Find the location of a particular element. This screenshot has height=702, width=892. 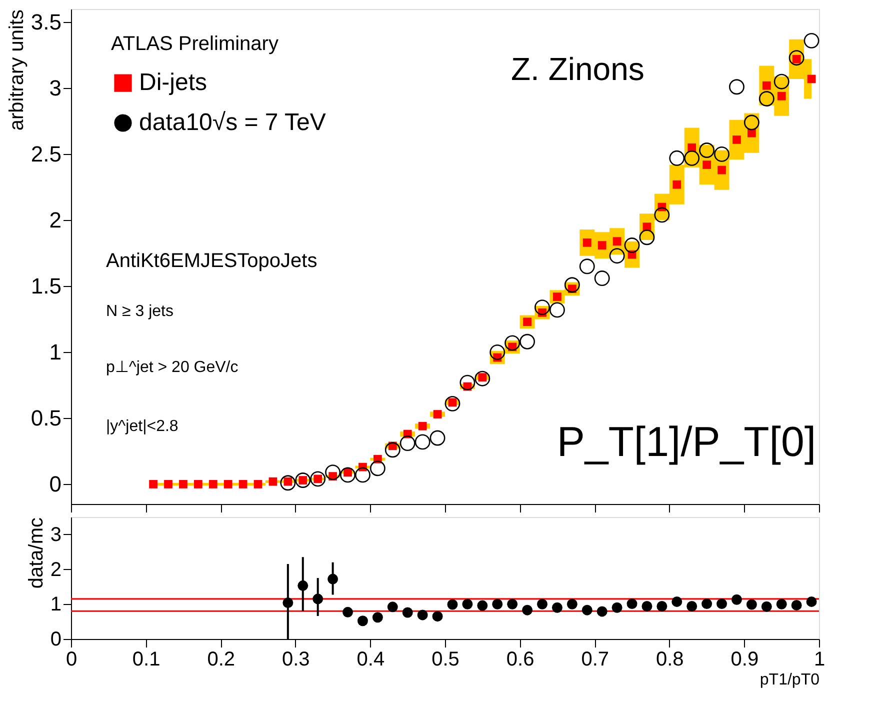

y-tick-label: 2.5 is located at coordinates (46, 154).